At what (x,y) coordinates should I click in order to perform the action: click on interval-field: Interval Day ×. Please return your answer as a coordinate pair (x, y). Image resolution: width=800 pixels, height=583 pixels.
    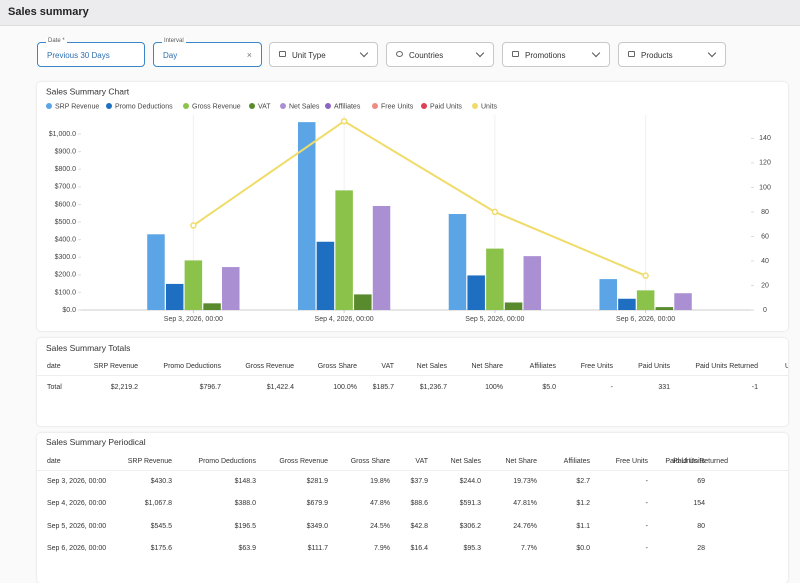
    Looking at the image, I should click on (207, 52).